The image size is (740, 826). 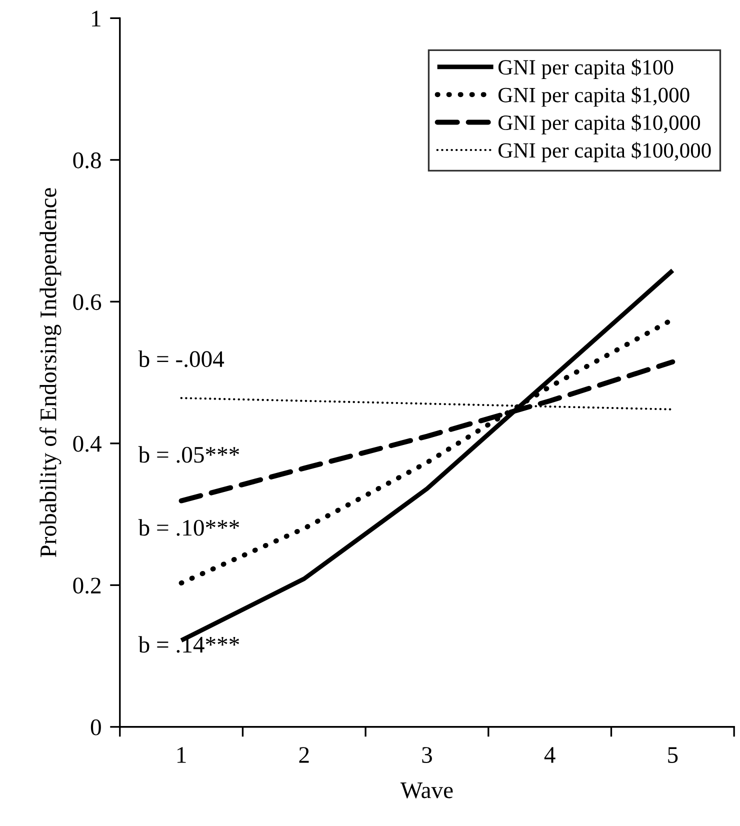 What do you see at coordinates (599, 124) in the screenshot?
I see `legend-label: GNI per capita $10,000` at bounding box center [599, 124].